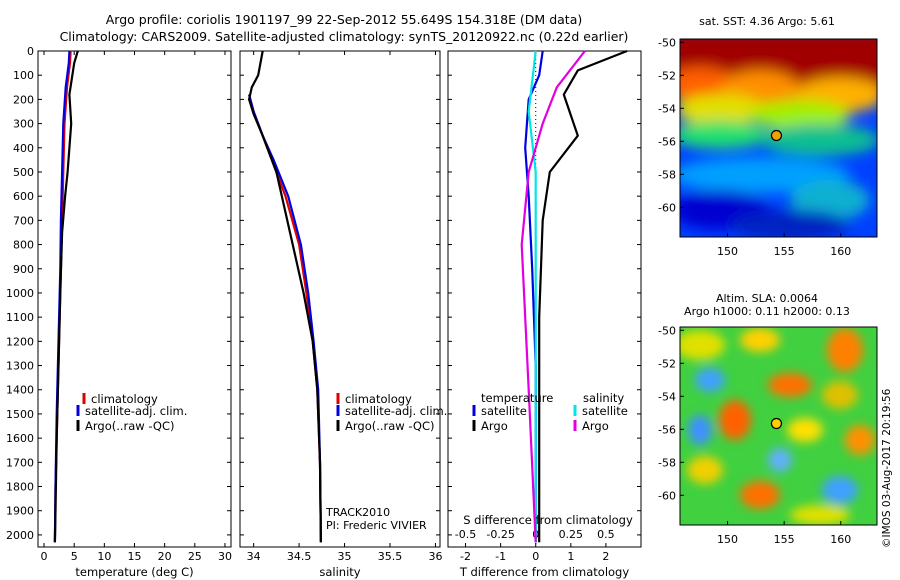 This screenshot has width=900, height=580. What do you see at coordinates (603, 398) in the screenshot?
I see `legend-title-salinity: salinity` at bounding box center [603, 398].